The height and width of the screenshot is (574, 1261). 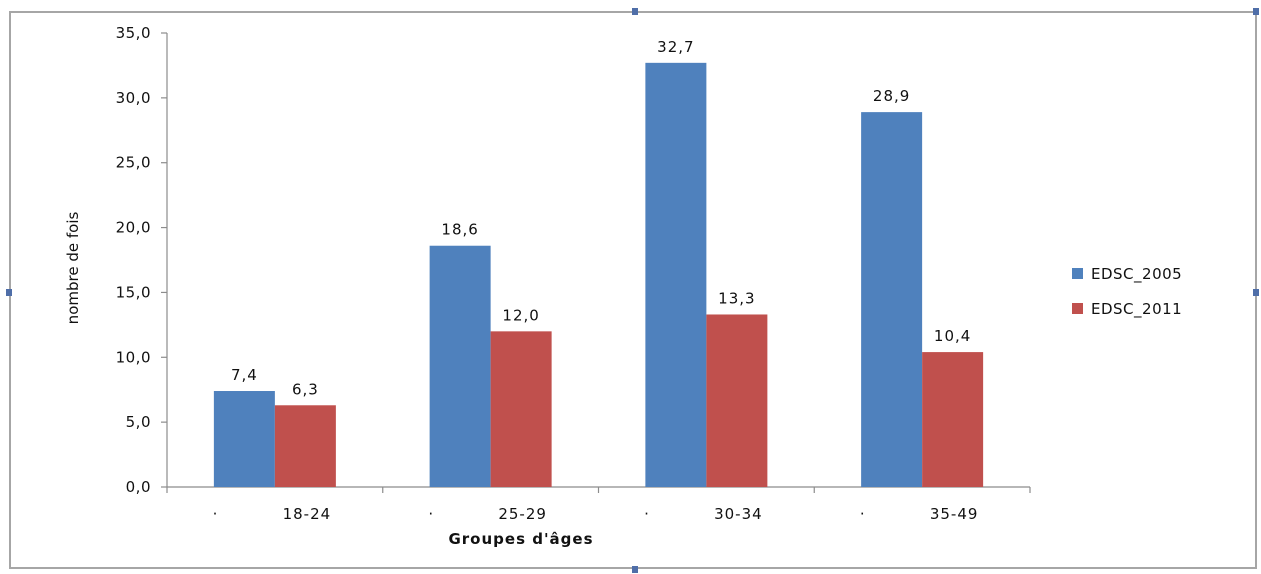 What do you see at coordinates (1256, 292) in the screenshot?
I see `resize-handle-right` at bounding box center [1256, 292].